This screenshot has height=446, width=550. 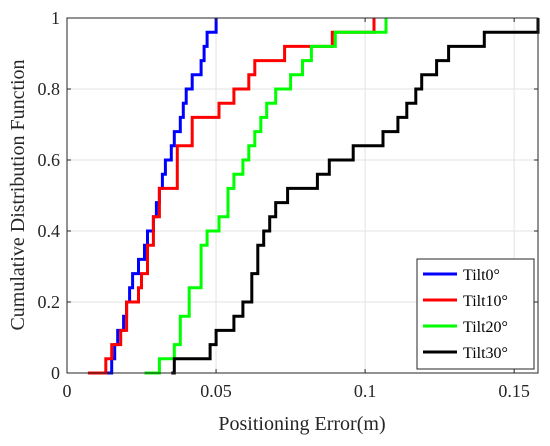 I want to click on legend-label-0: Tilt0°, so click(x=481, y=275).